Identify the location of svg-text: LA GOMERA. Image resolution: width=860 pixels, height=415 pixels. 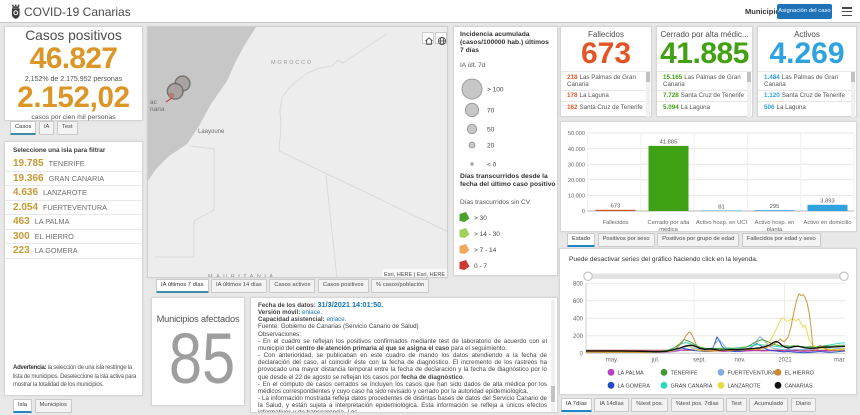
(634, 387).